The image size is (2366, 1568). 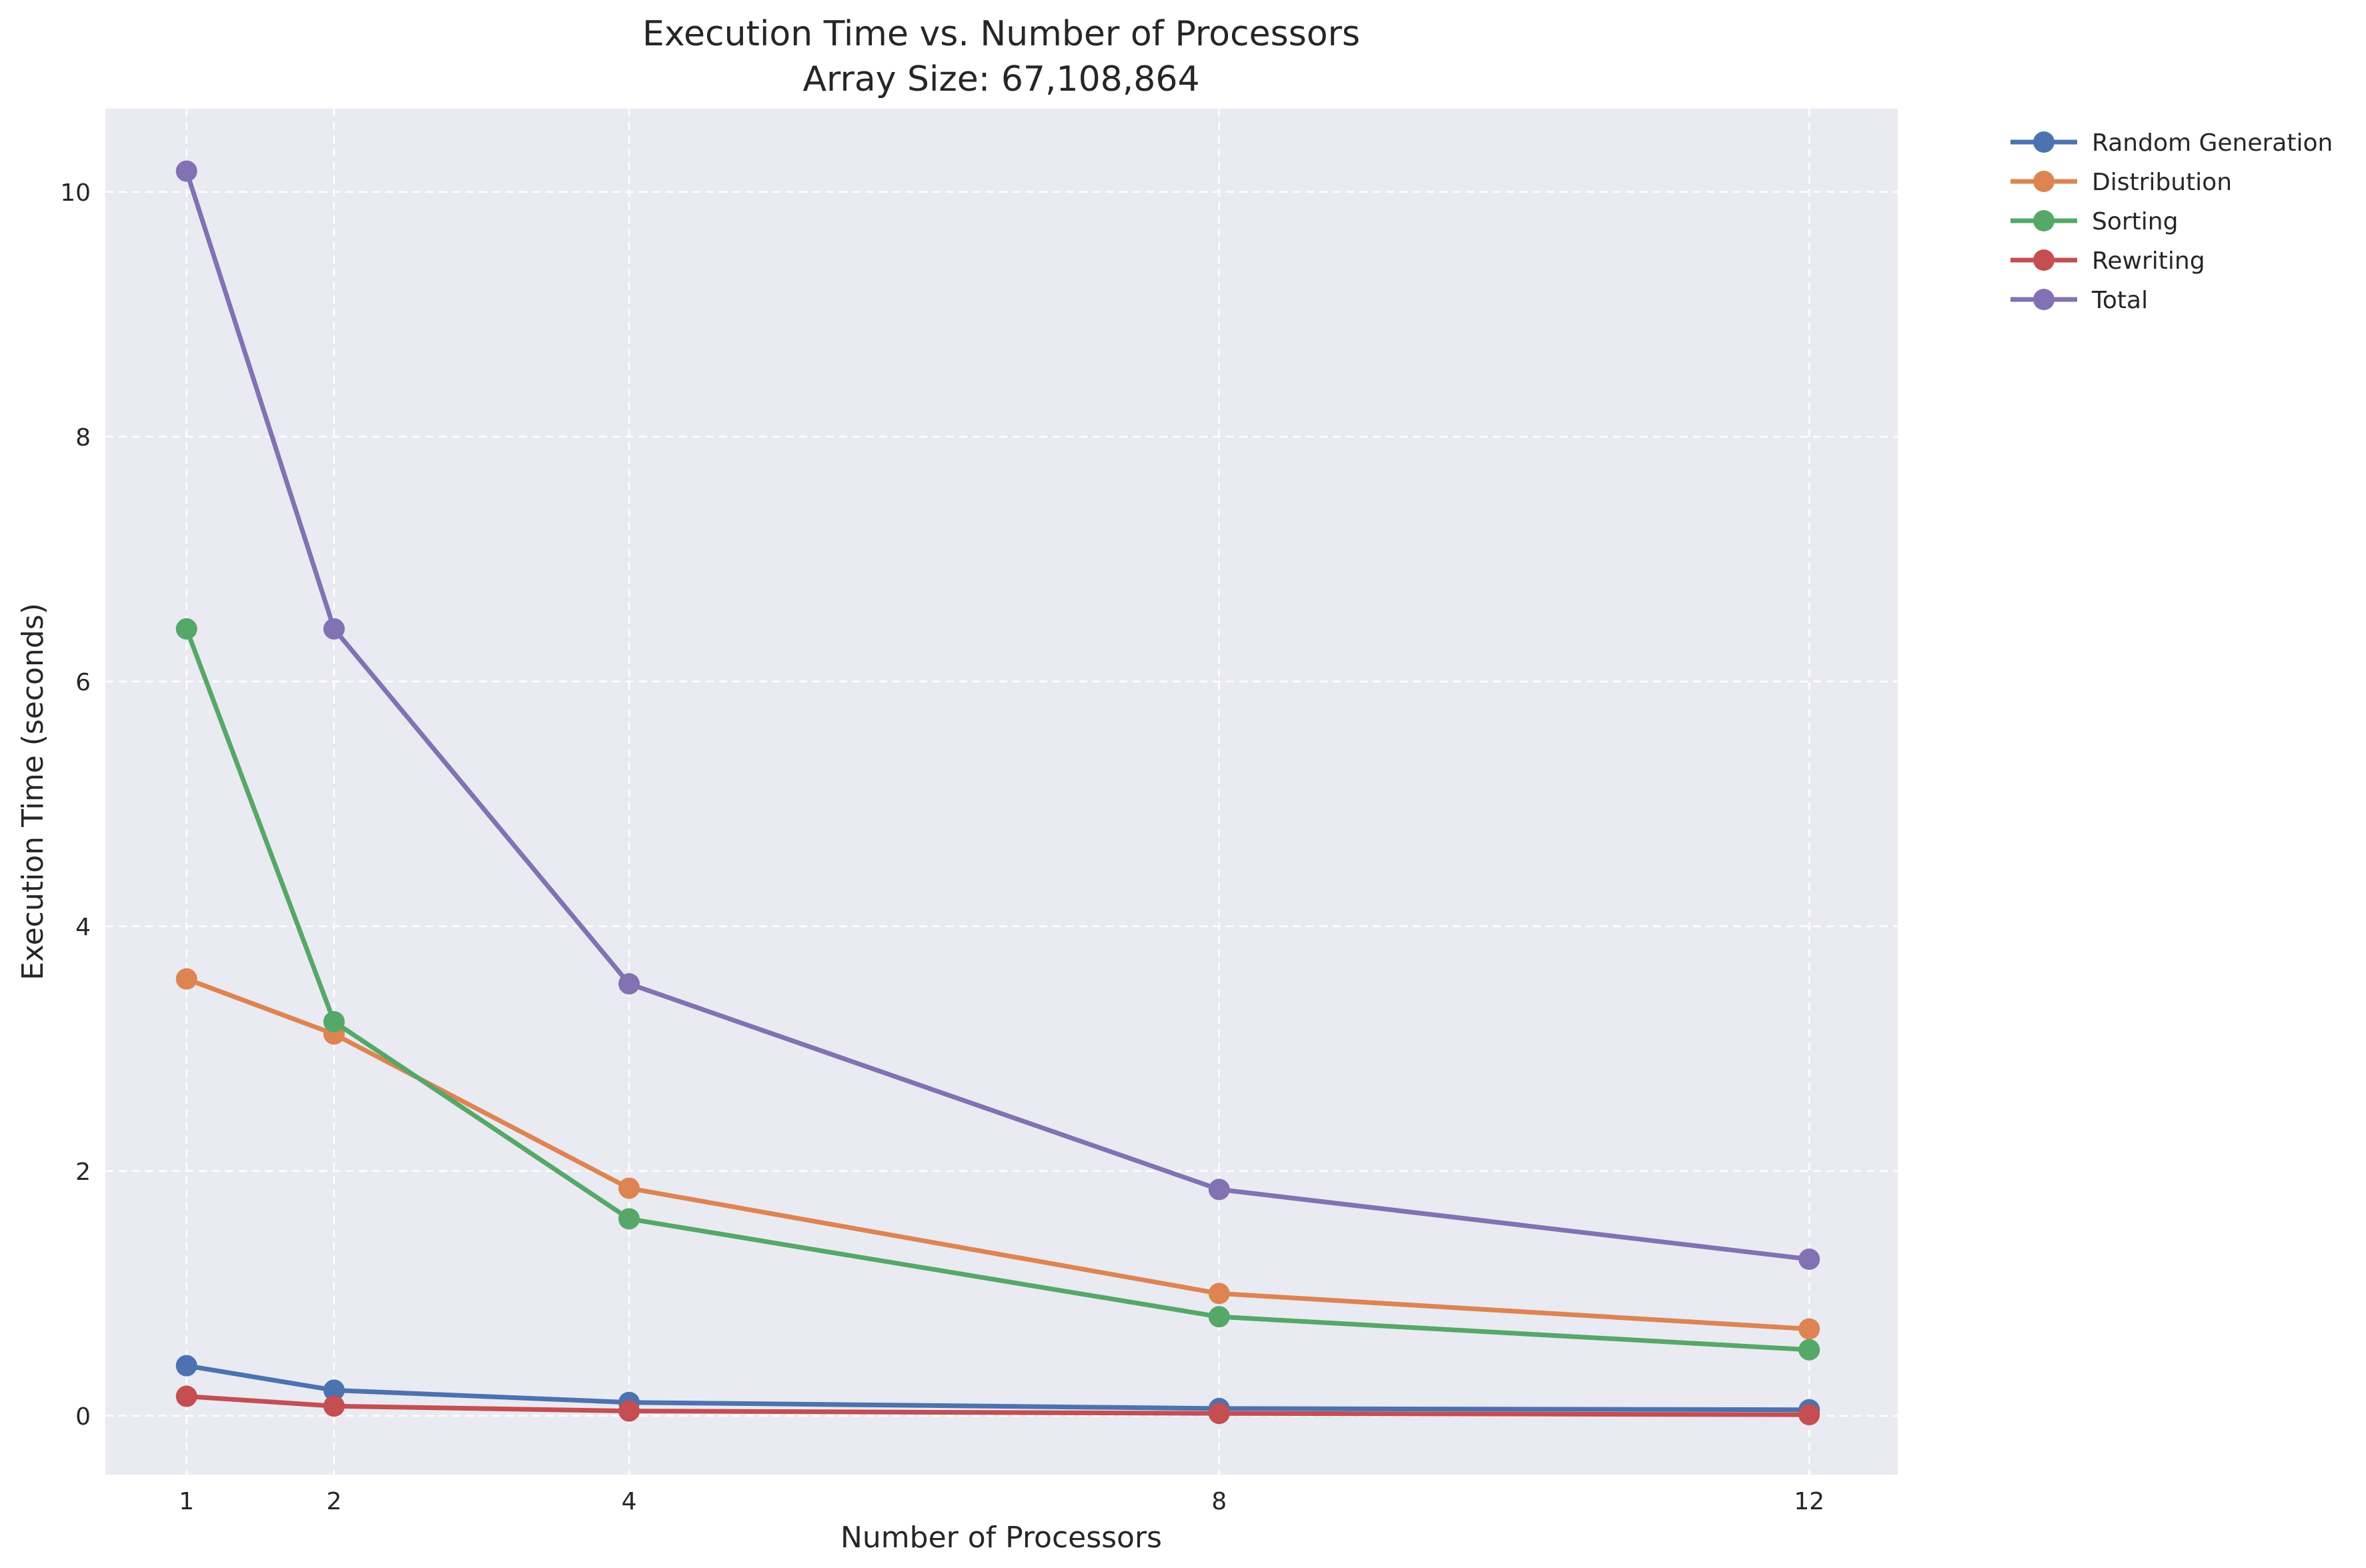 What do you see at coordinates (1219, 1502) in the screenshot?
I see `x-tick-label: 8` at bounding box center [1219, 1502].